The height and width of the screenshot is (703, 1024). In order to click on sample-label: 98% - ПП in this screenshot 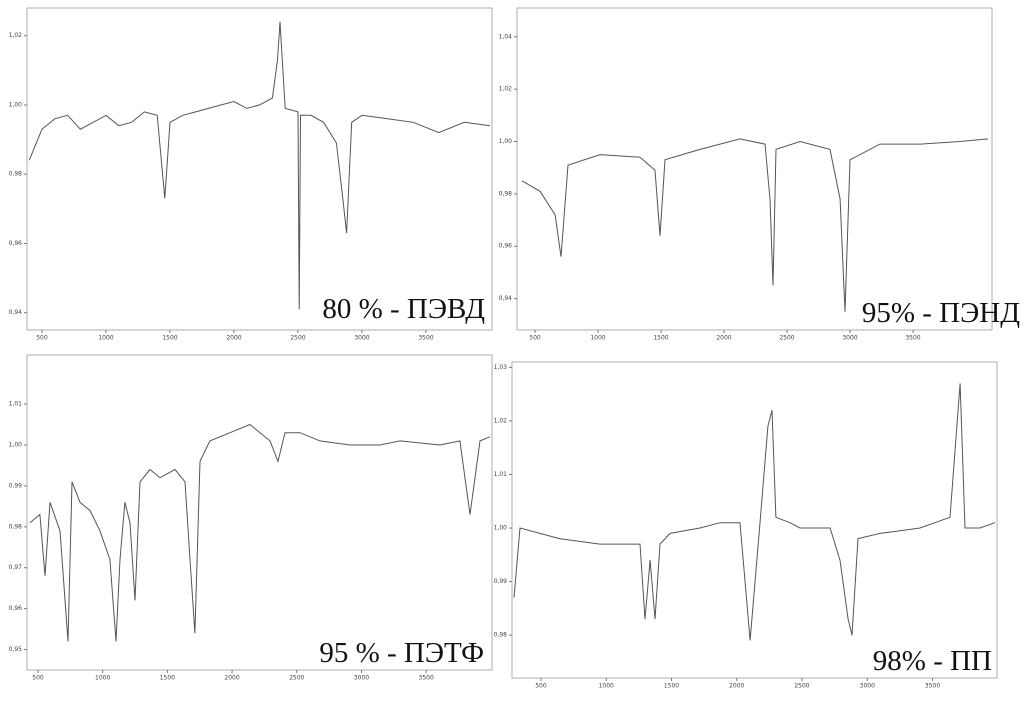, I will do `click(932, 661)`.